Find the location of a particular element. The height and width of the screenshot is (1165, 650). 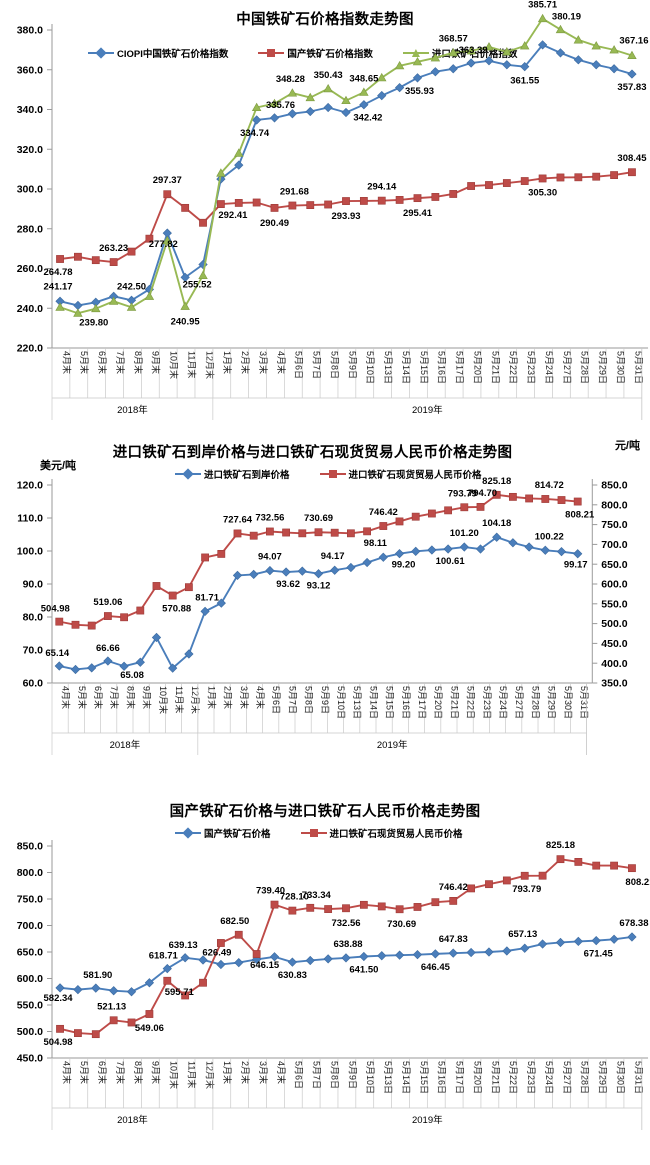

svg-text: 90.0 is located at coordinates (33, 585).